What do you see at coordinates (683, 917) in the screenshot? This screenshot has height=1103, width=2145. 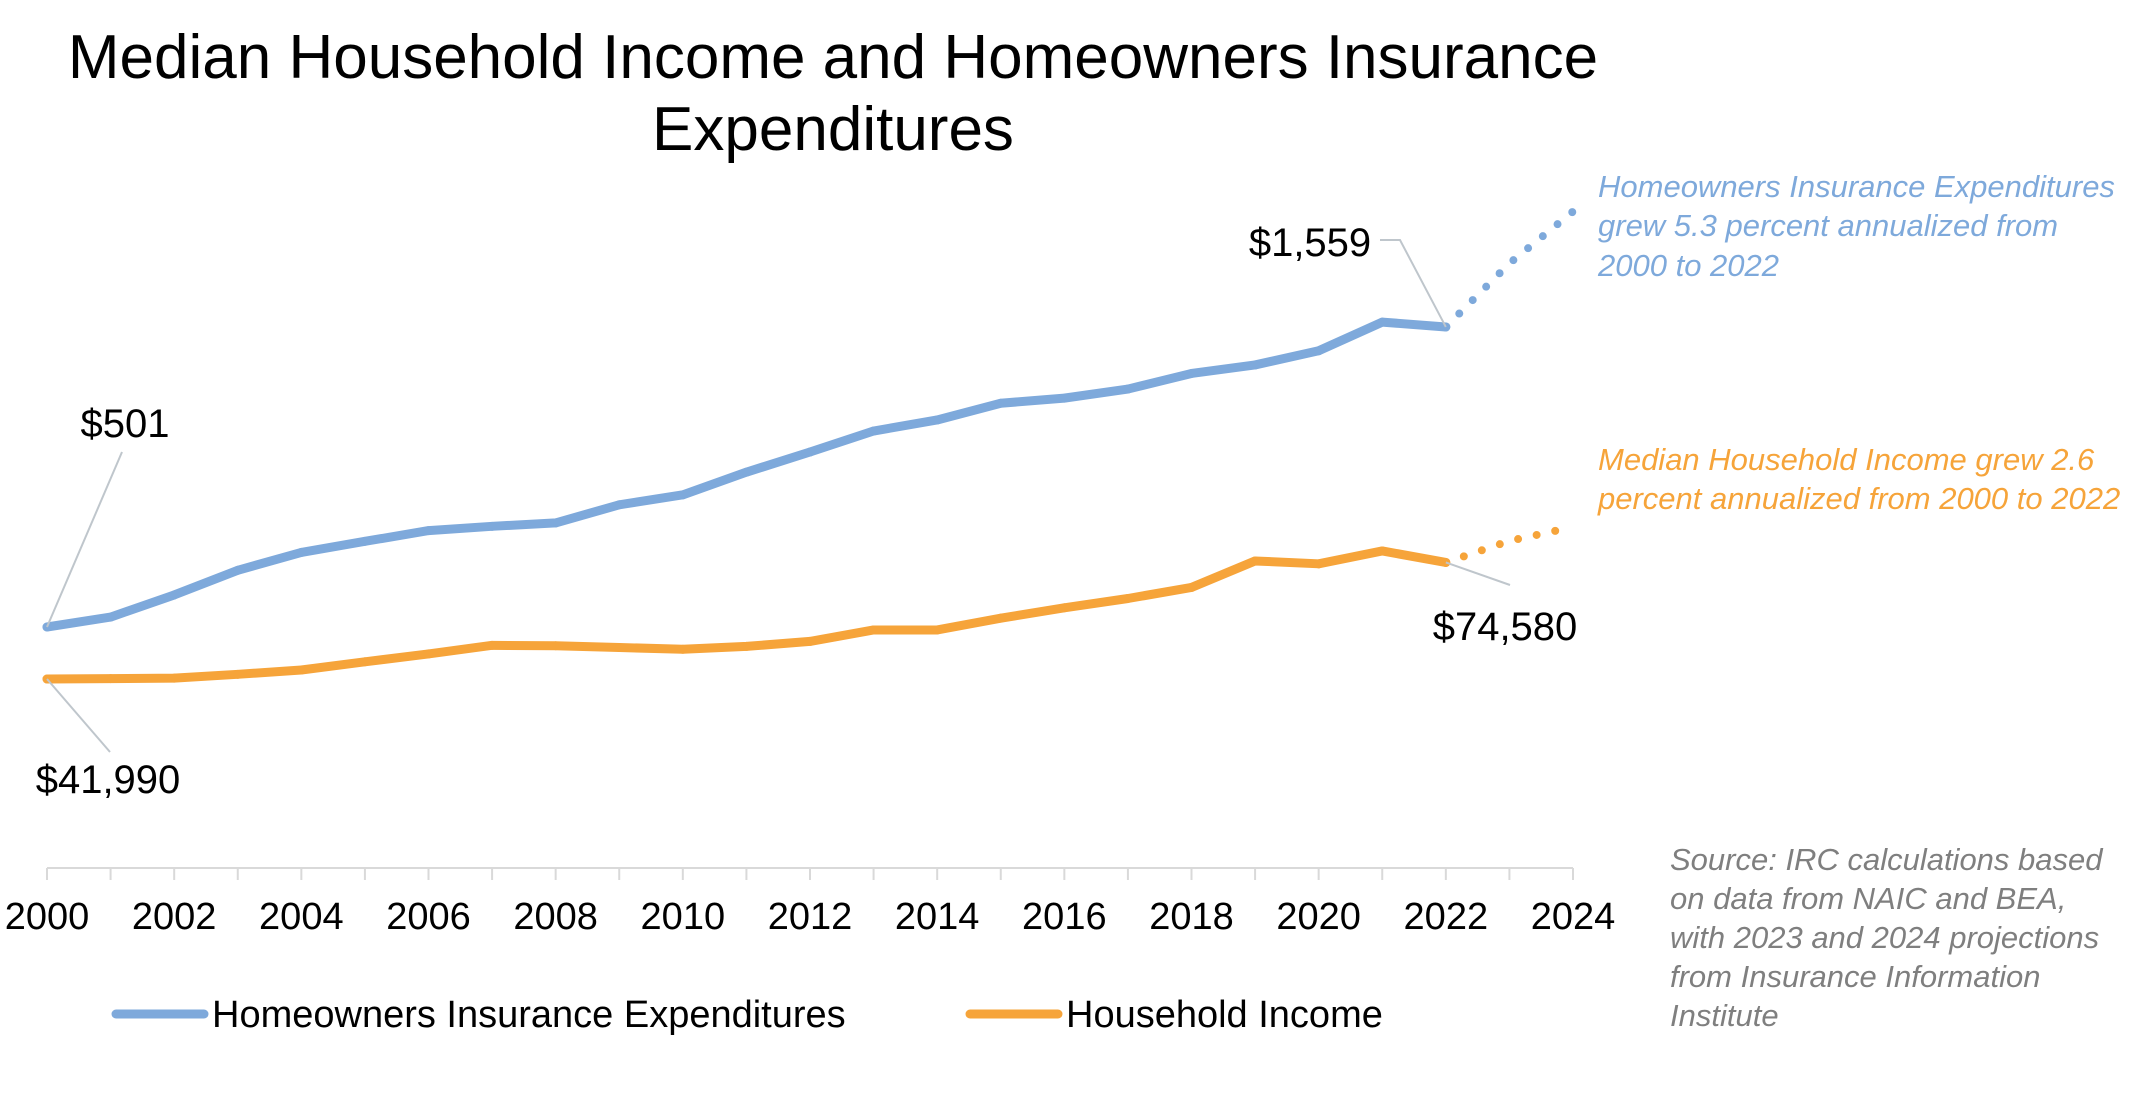 I see `x-tick-label-2010: 2010` at bounding box center [683, 917].